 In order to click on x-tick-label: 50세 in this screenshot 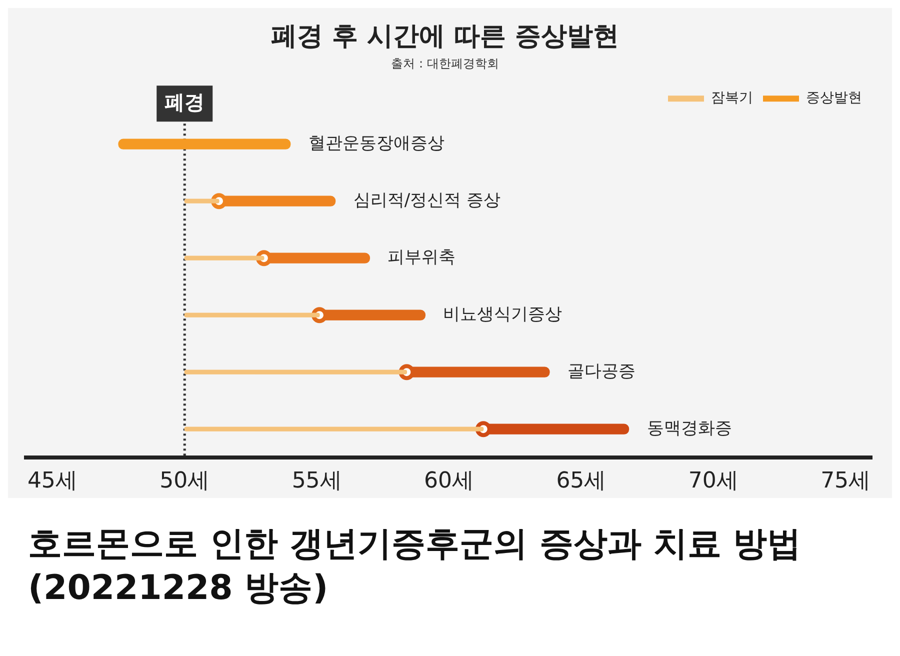, I will do `click(185, 481)`.